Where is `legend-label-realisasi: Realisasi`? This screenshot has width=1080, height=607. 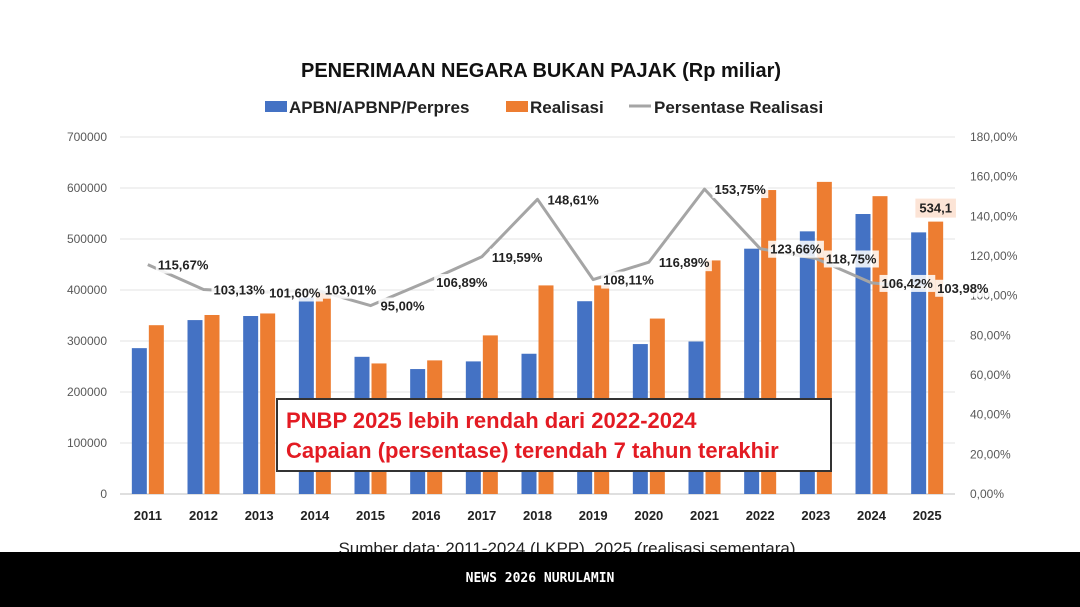
legend-label-realisasi: Realisasi is located at coordinates (567, 107).